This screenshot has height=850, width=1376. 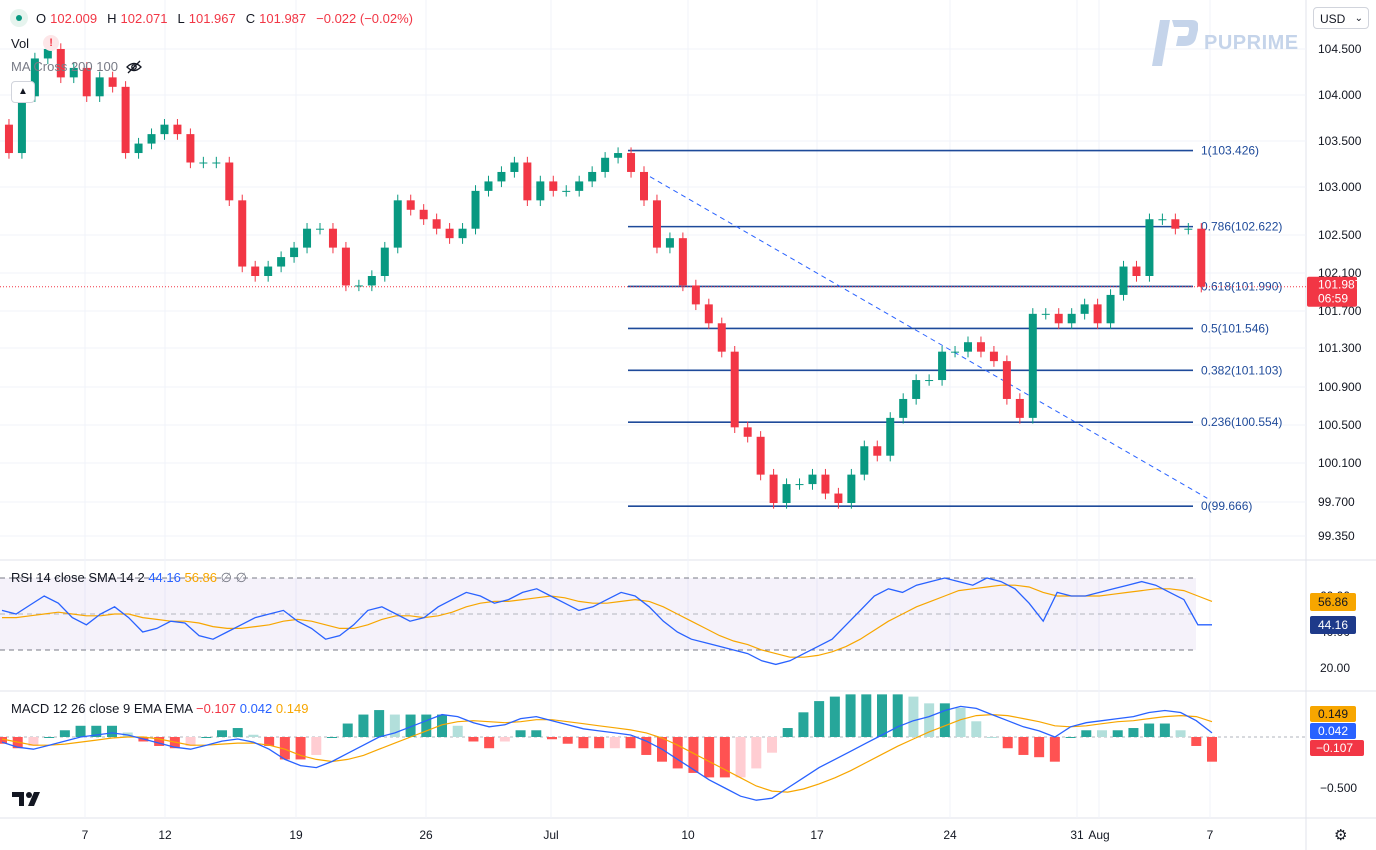 I want to click on tradingview-logo-icon, so click(x=29, y=799).